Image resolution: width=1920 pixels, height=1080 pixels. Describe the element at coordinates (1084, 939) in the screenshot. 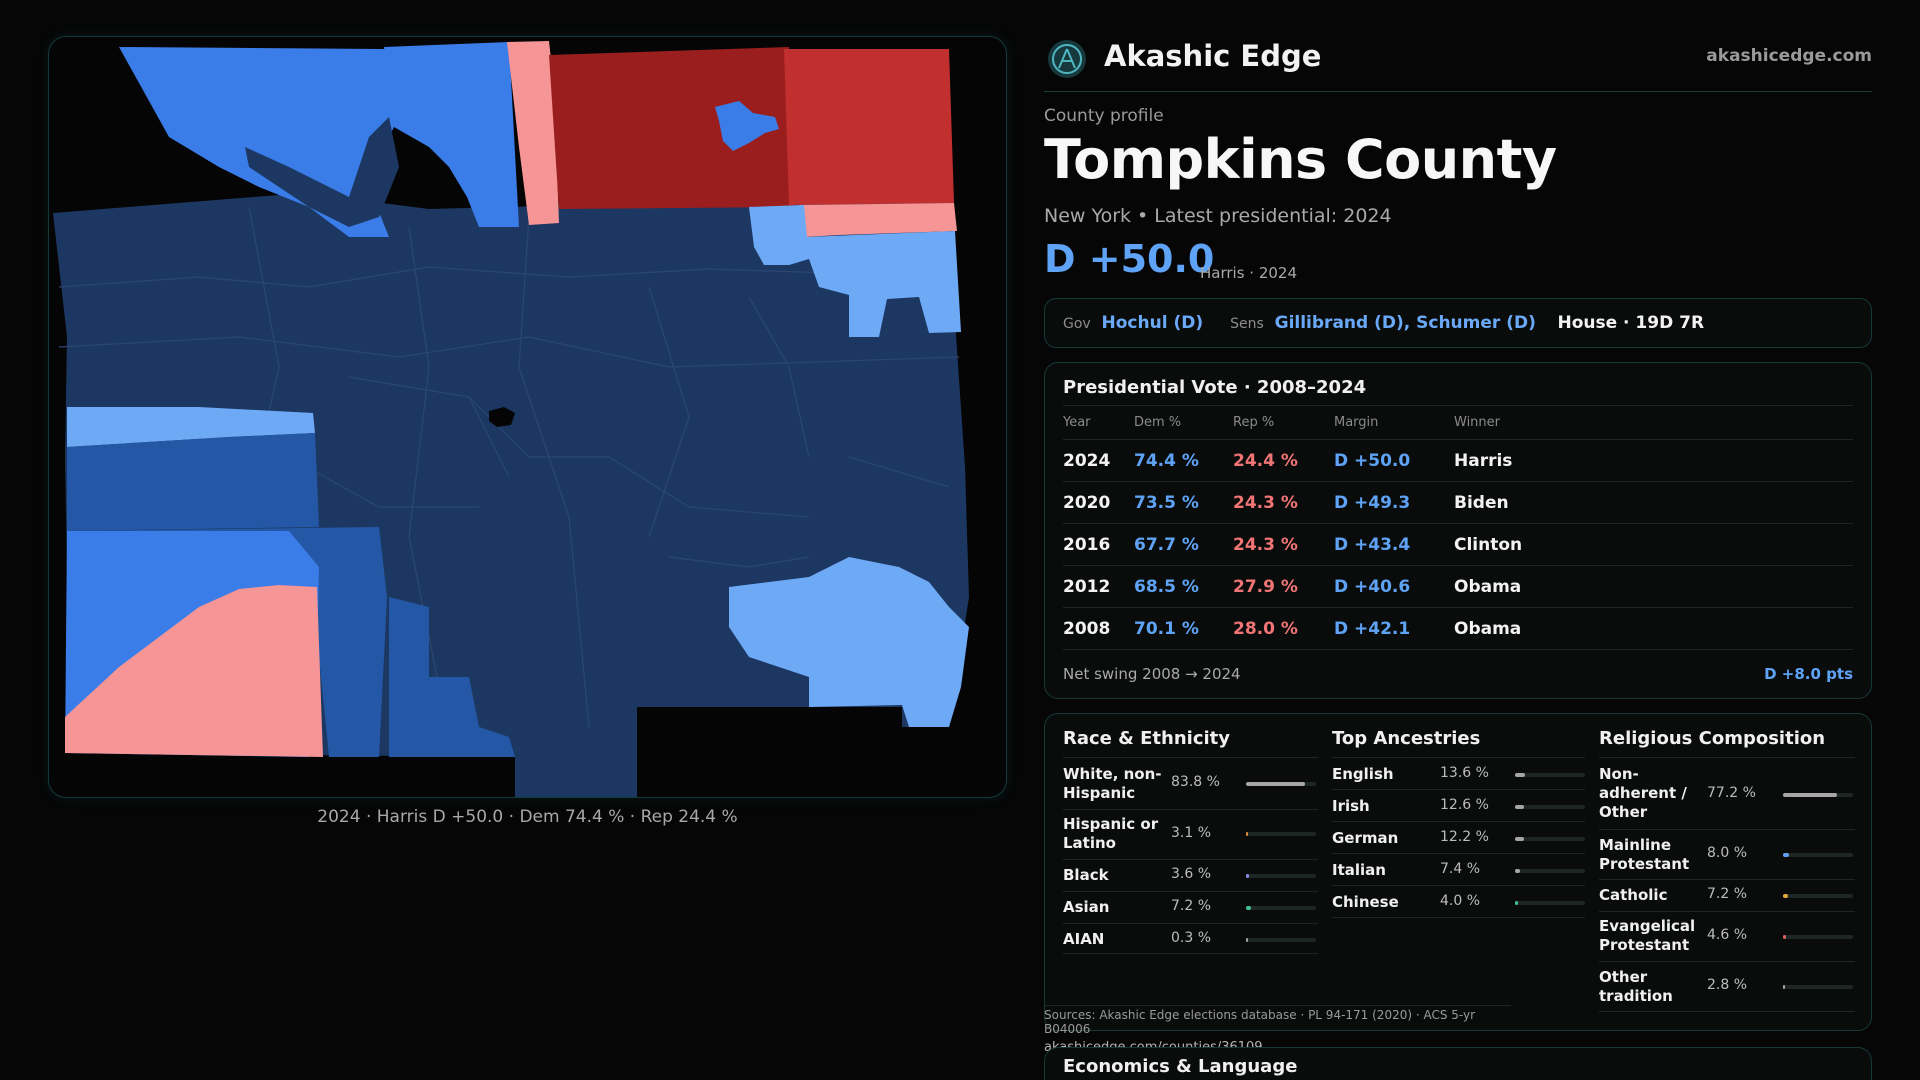

I see `row-label: AIAN` at that location.